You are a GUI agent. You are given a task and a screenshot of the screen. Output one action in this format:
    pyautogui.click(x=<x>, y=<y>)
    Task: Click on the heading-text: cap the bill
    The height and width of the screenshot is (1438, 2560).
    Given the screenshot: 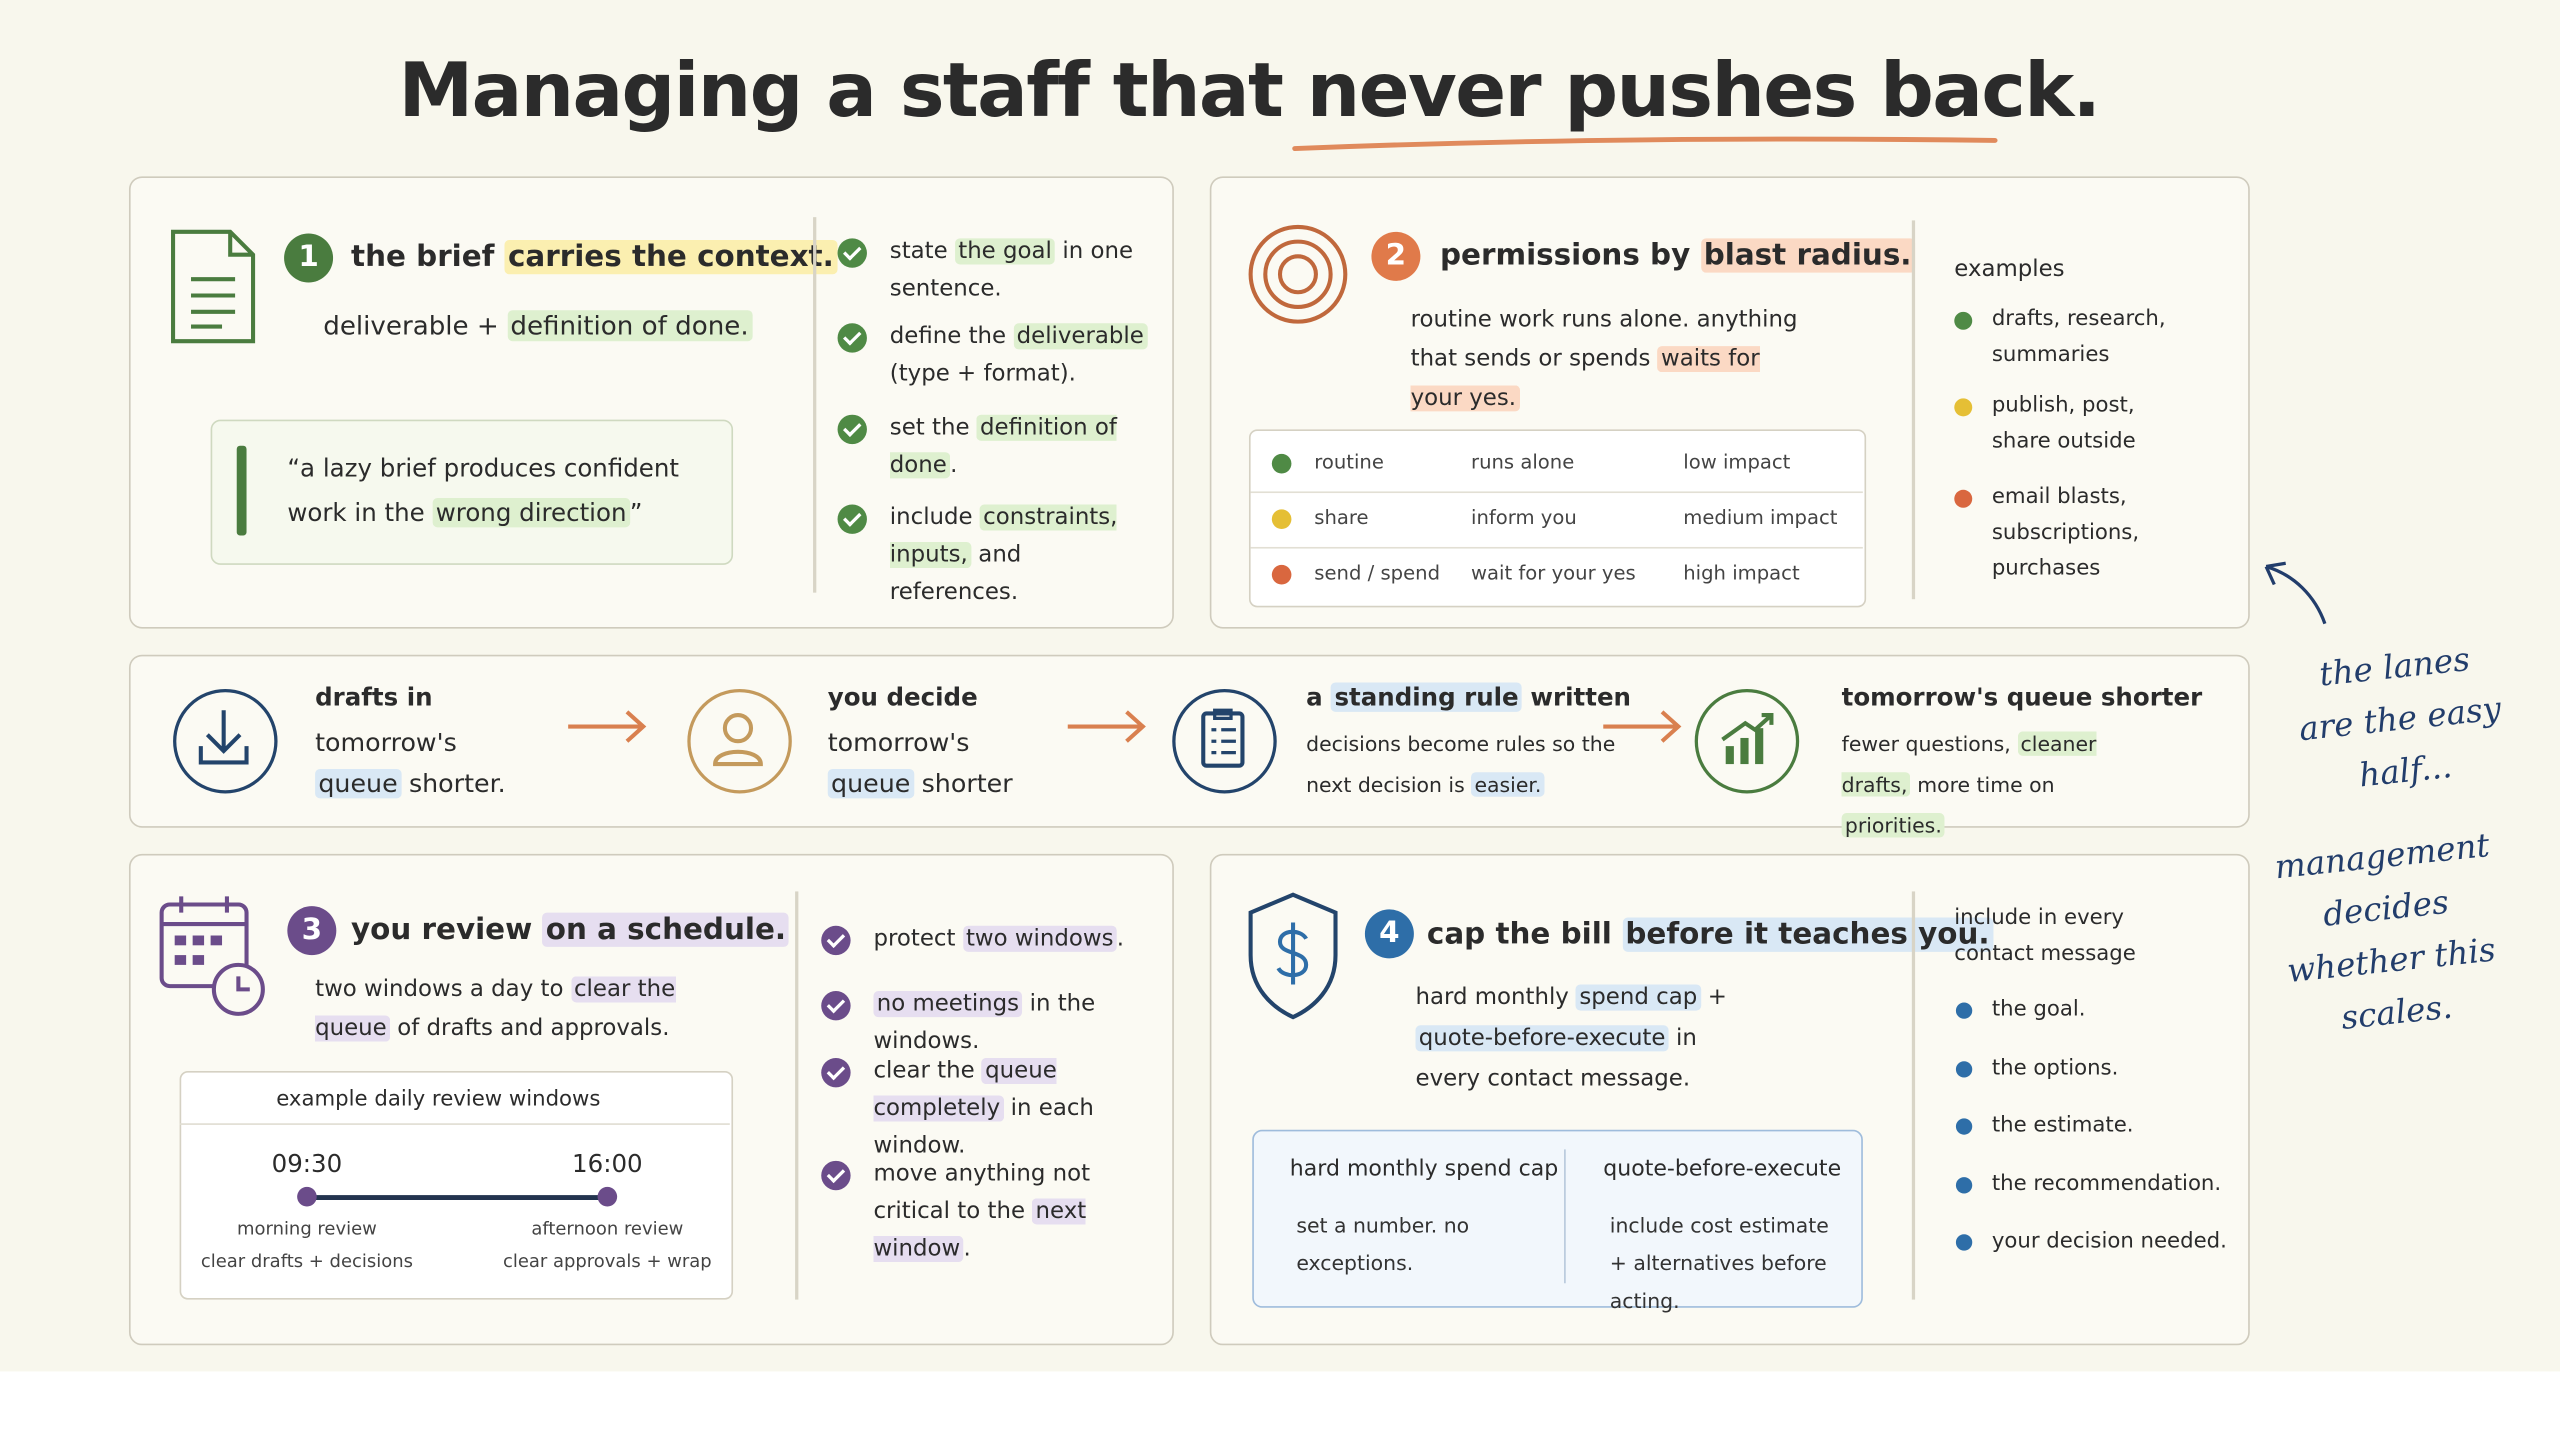 What is the action you would take?
    pyautogui.click(x=1524, y=934)
    